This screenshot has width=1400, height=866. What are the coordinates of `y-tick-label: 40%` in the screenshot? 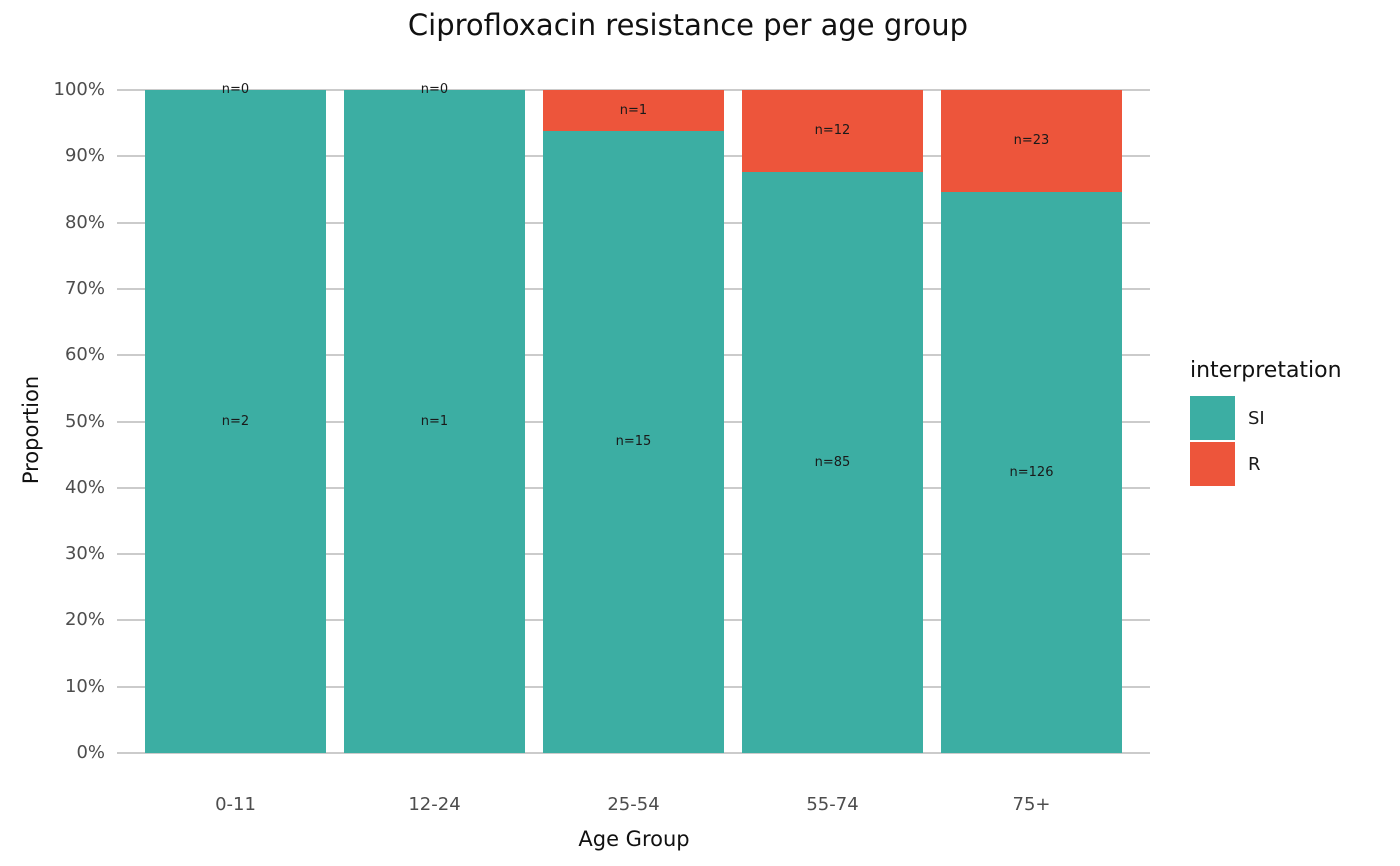 It's located at (84, 487).